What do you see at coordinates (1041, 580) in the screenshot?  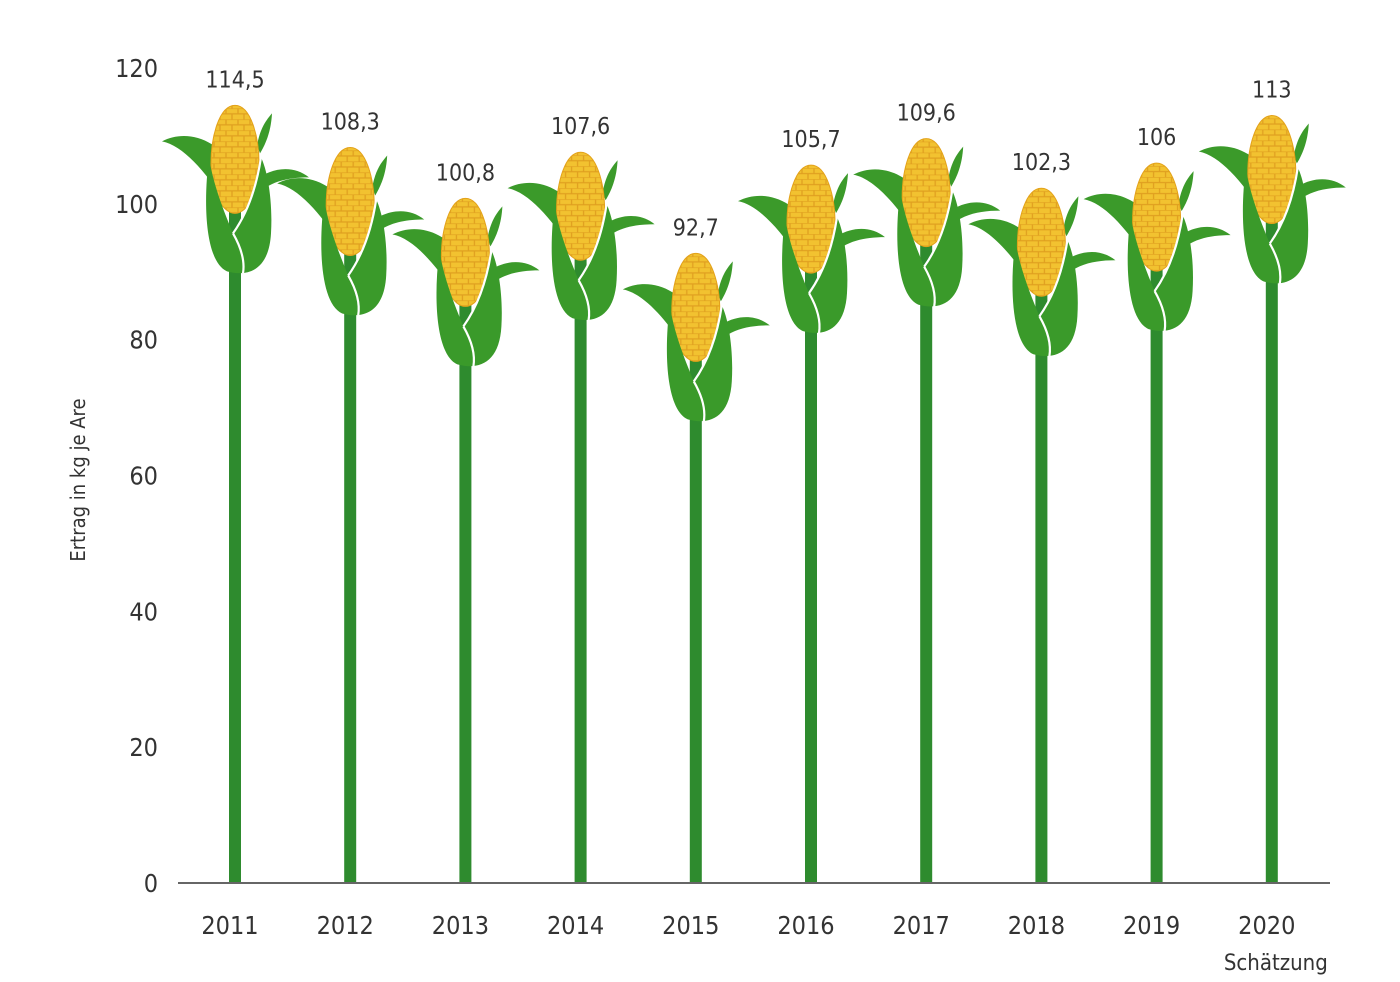 I see `bar-2018` at bounding box center [1041, 580].